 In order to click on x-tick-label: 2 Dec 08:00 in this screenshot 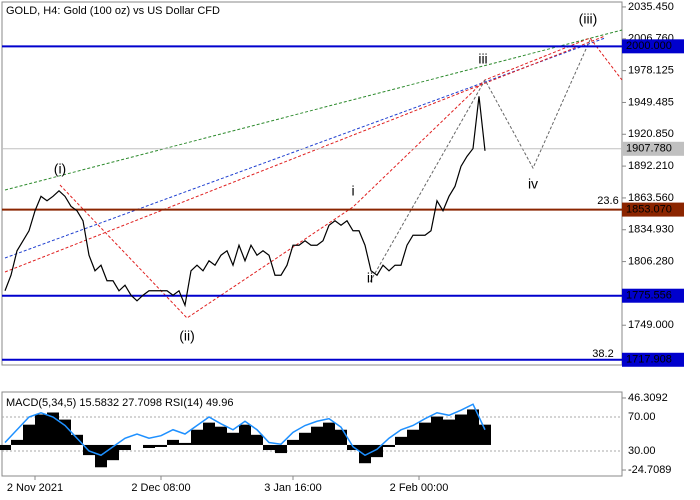, I will do `click(160, 488)`.